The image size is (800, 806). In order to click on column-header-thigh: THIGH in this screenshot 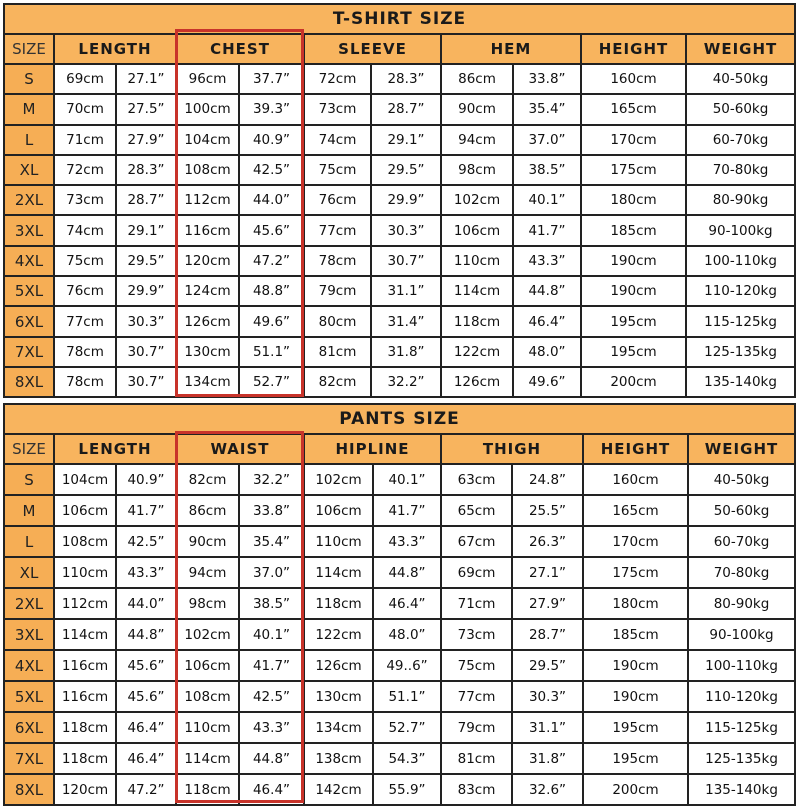, I will do `click(512, 449)`.